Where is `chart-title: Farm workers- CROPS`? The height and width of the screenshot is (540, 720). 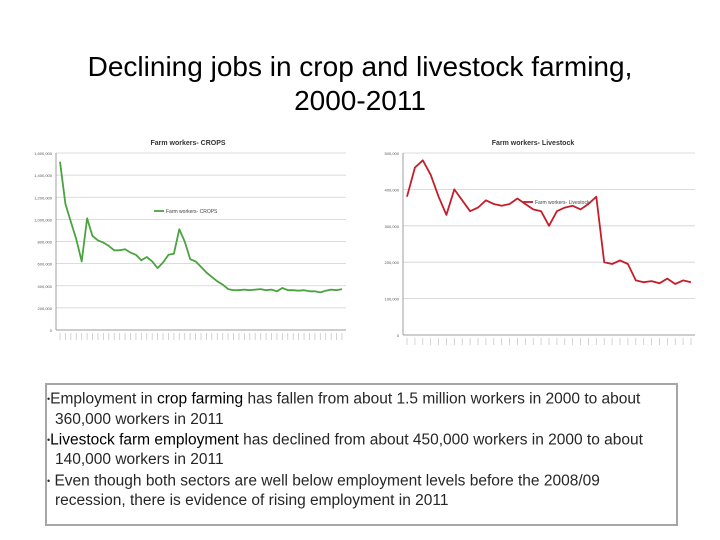
chart-title: Farm workers- CROPS is located at coordinates (187, 143).